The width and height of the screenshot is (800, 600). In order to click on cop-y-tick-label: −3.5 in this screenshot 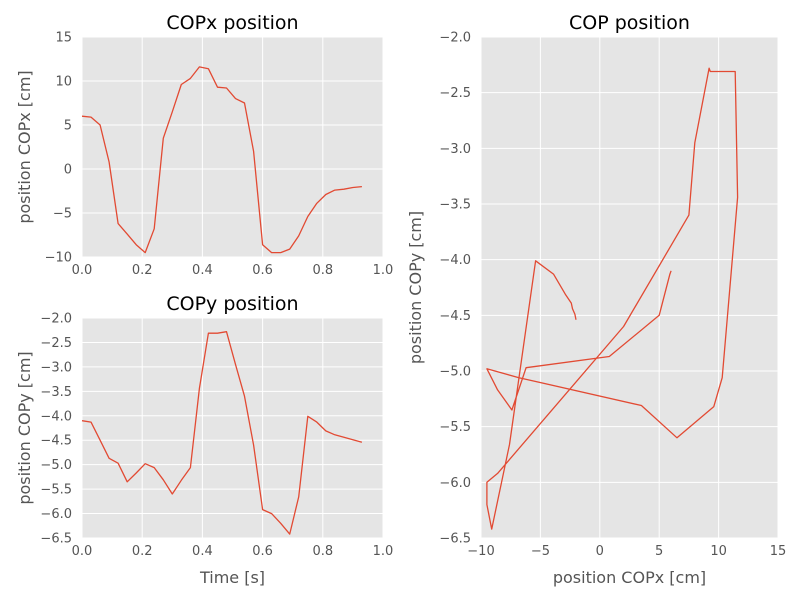, I will do `click(455, 205)`.